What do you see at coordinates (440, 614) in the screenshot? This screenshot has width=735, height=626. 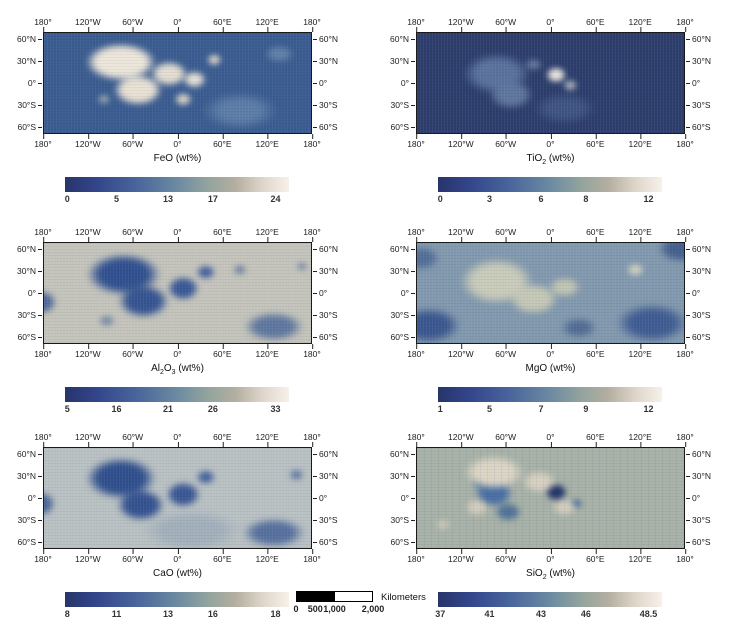 I see `colorbar-tick-label: 37` at bounding box center [440, 614].